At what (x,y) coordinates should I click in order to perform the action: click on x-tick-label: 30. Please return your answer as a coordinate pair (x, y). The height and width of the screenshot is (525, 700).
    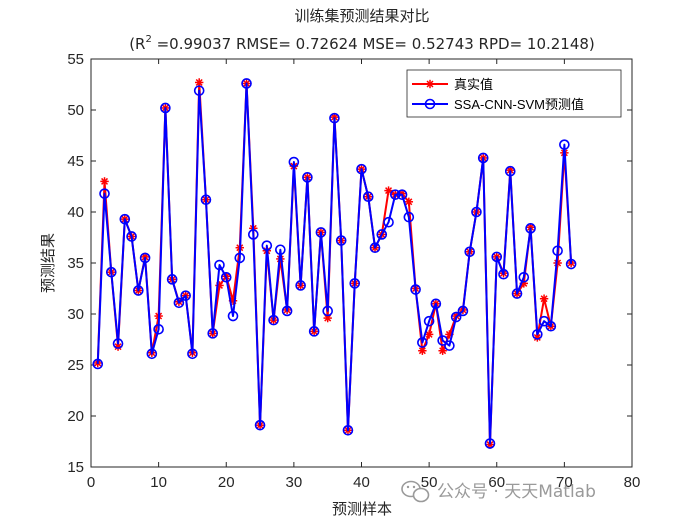
    Looking at the image, I should click on (294, 482).